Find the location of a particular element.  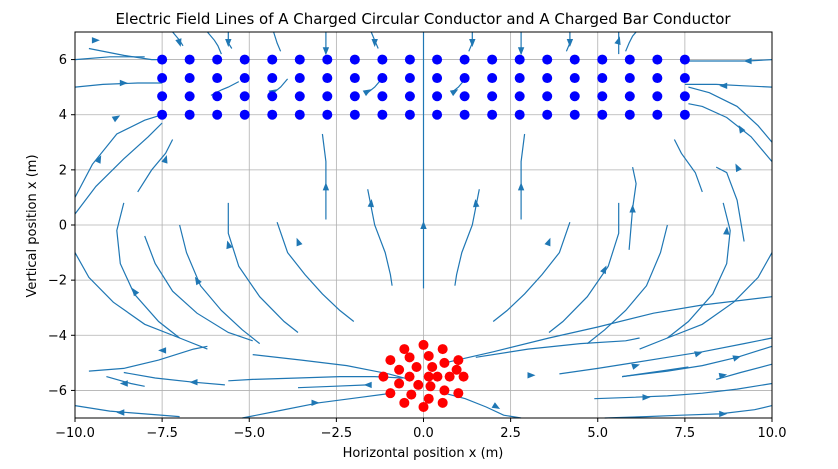

y-axis-label: Vertical position x (m) is located at coordinates (32, 225).